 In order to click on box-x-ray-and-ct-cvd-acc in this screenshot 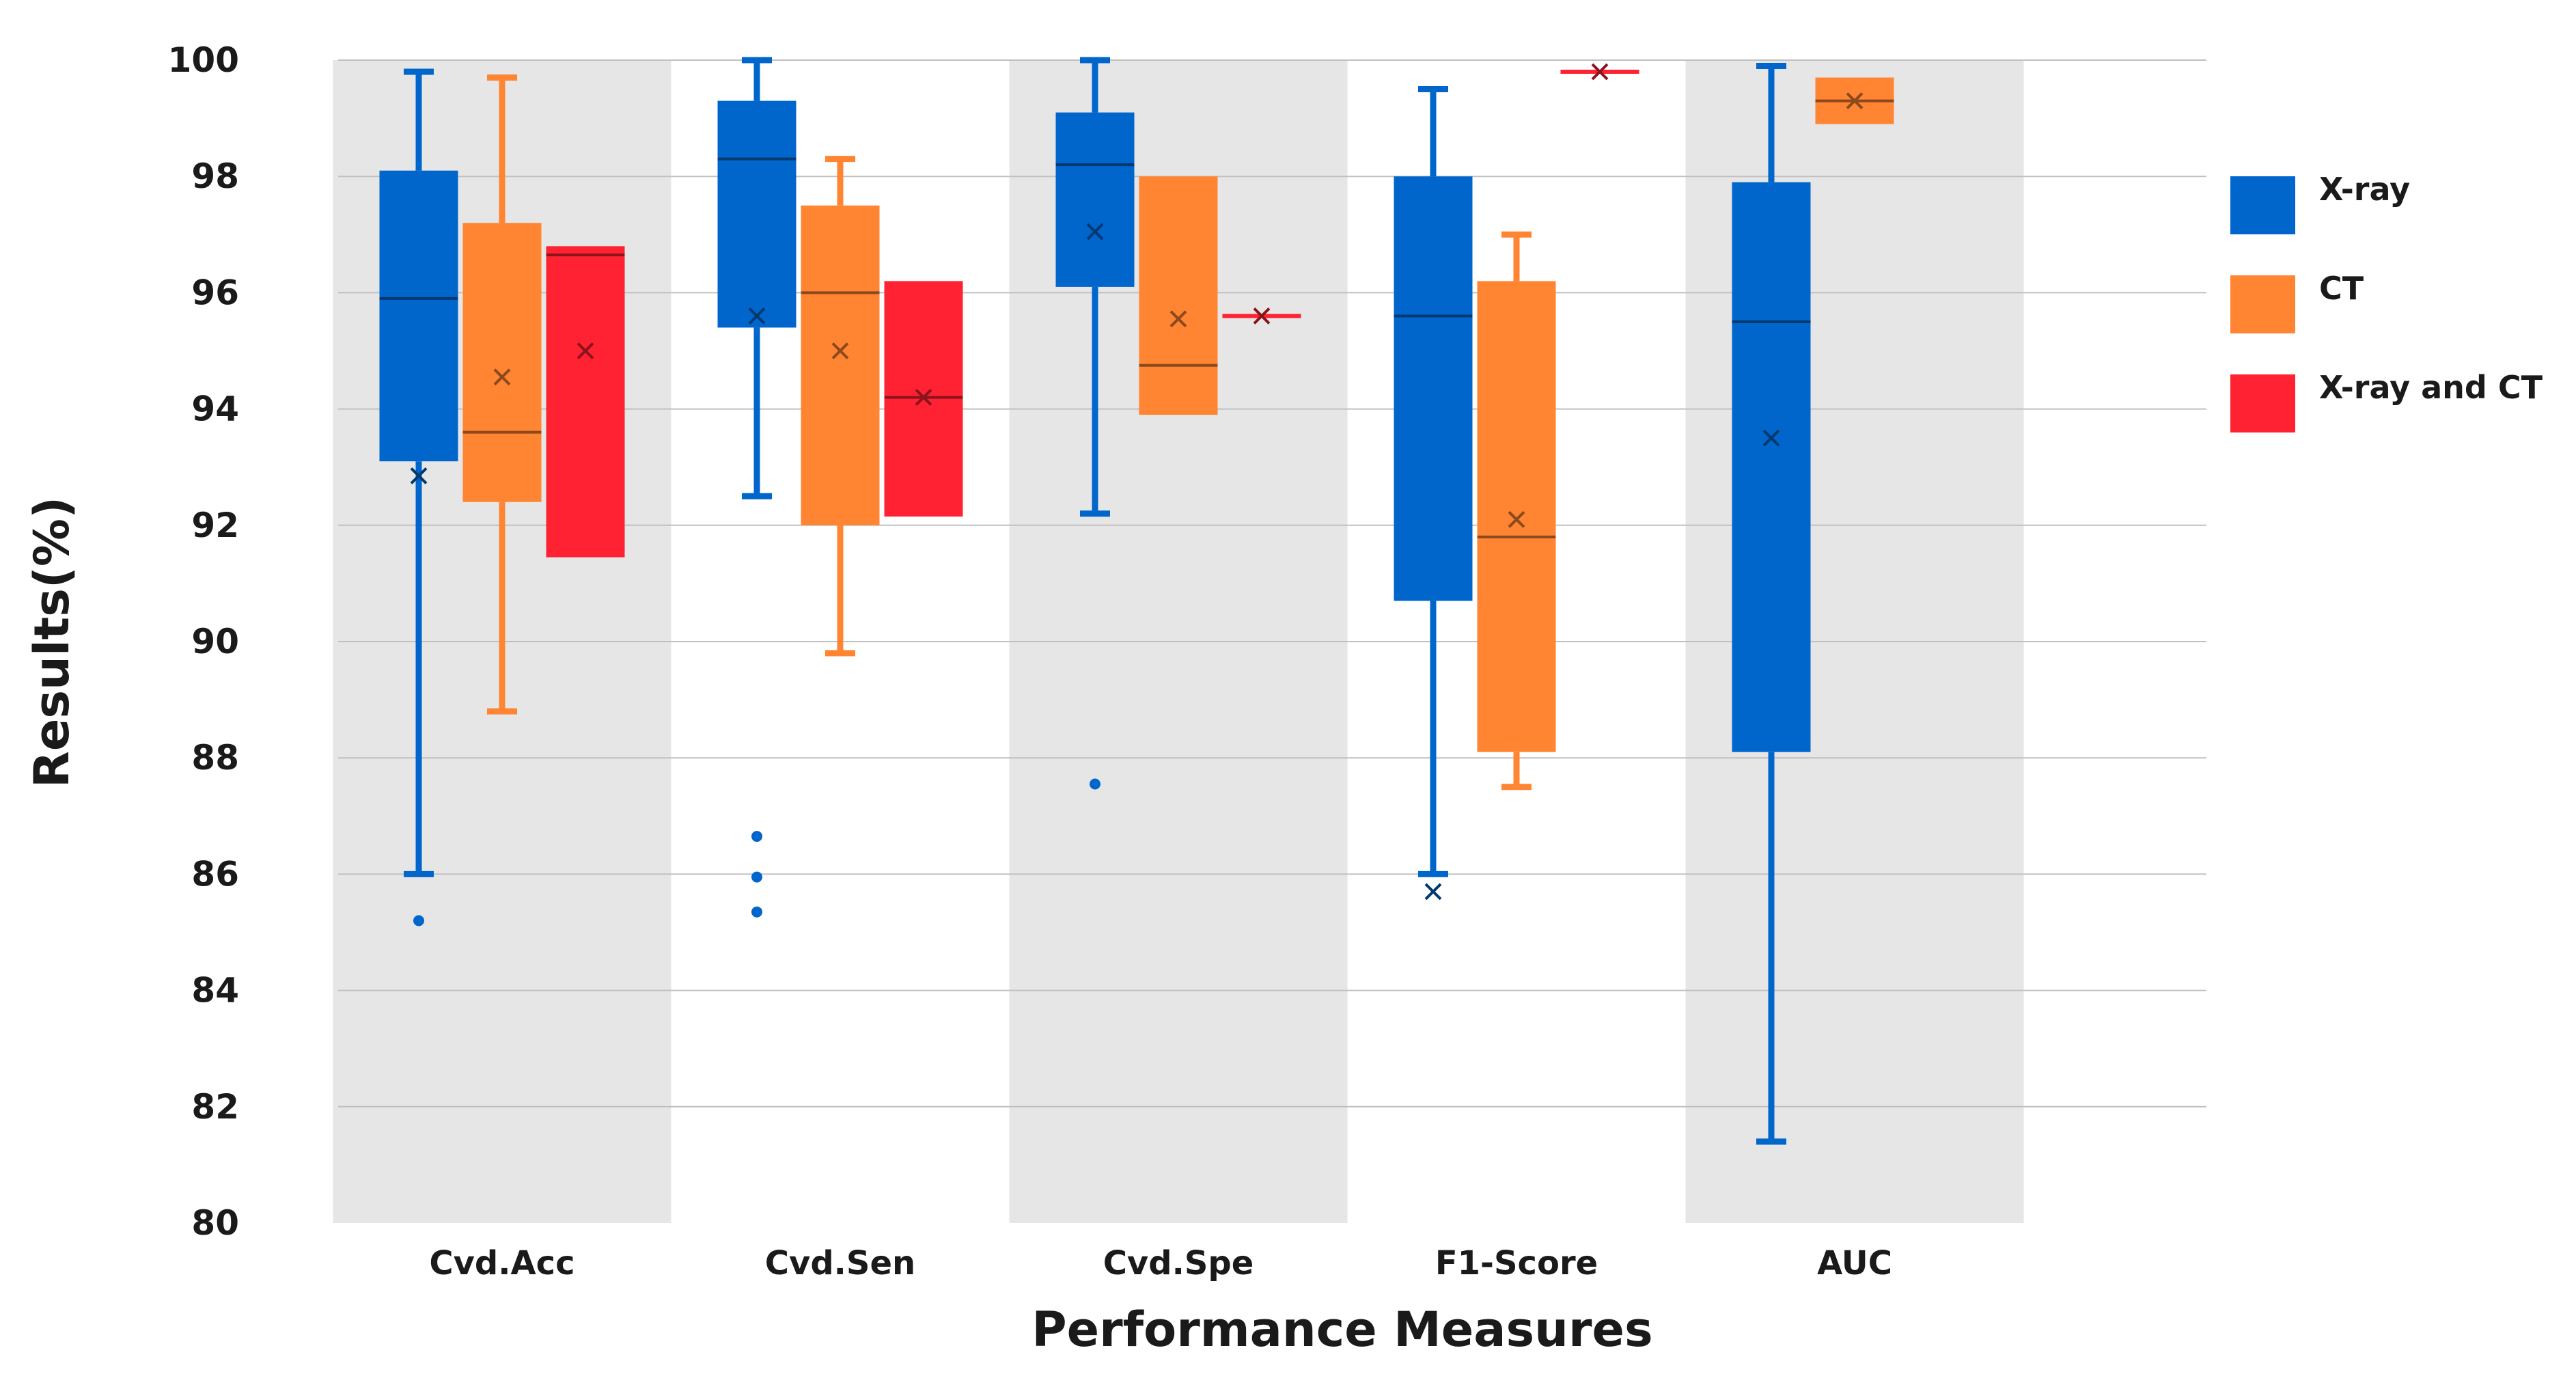, I will do `click(586, 402)`.